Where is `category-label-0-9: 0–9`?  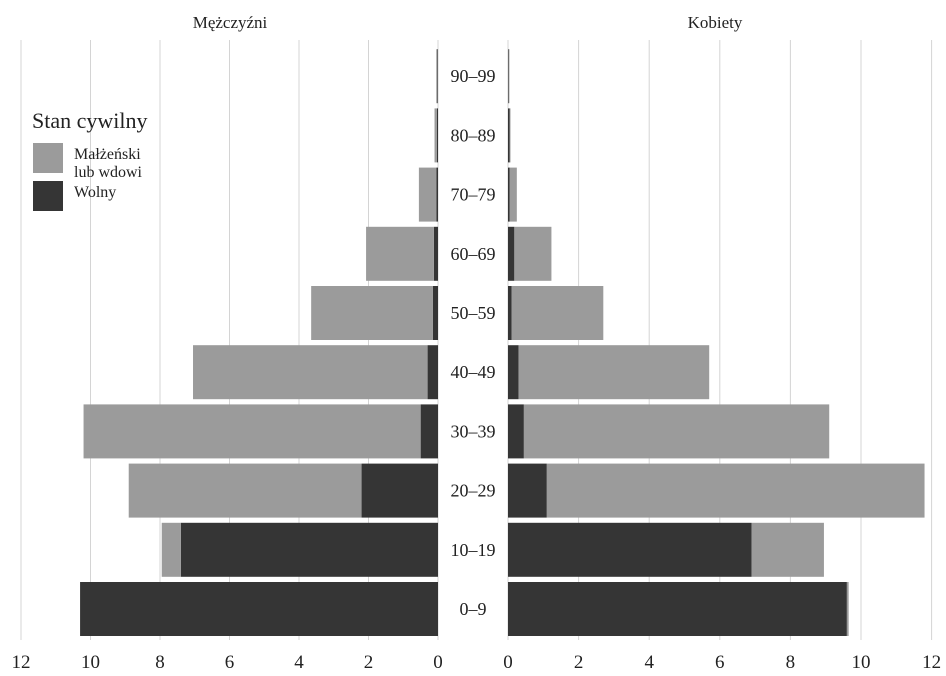 category-label-0-9: 0–9 is located at coordinates (473, 609).